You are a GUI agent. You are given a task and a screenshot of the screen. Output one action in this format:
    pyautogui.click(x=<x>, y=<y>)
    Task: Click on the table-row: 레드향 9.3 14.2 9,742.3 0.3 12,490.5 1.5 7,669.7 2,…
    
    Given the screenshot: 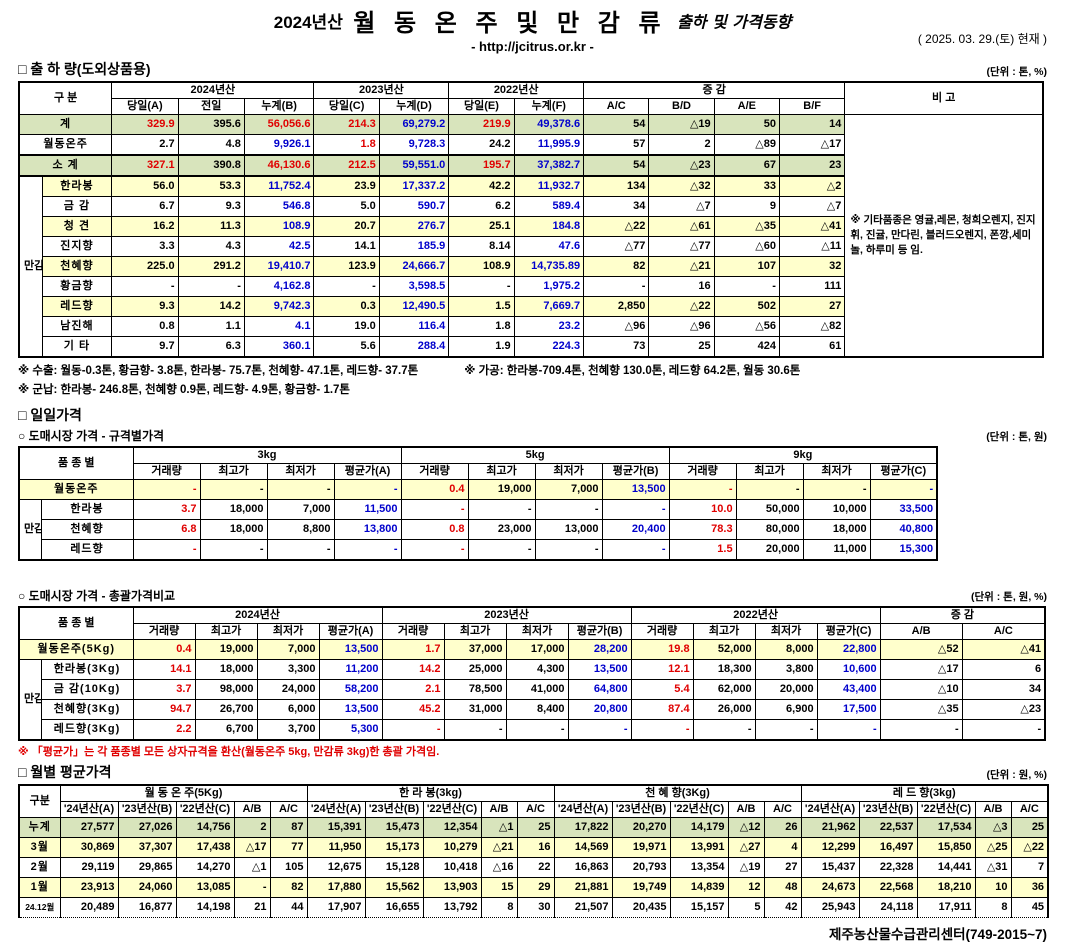 What is the action you would take?
    pyautogui.click(x=531, y=306)
    